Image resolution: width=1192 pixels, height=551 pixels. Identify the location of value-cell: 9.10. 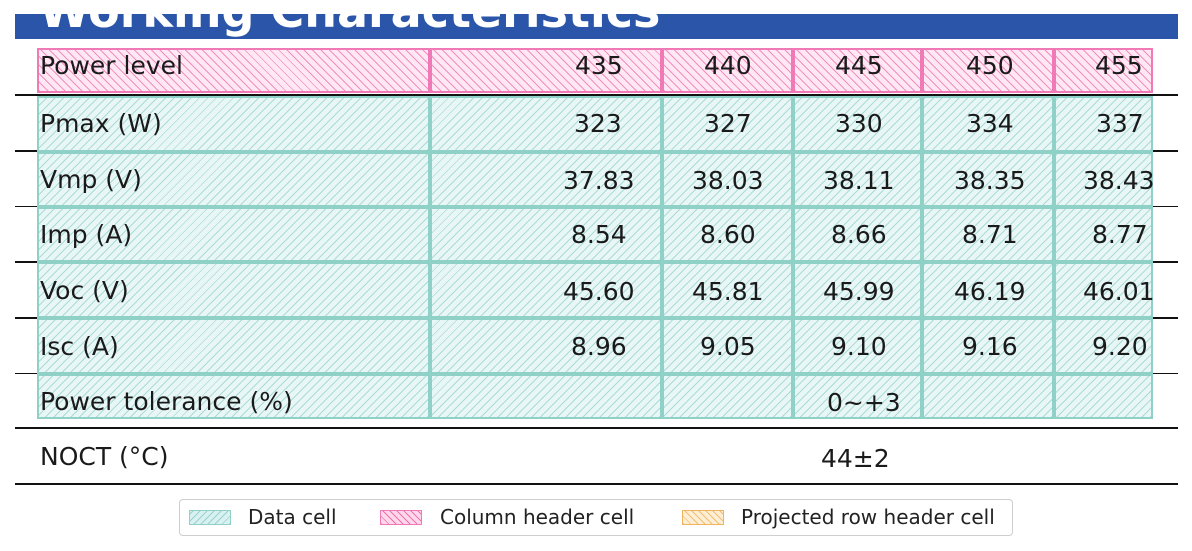
(859, 346).